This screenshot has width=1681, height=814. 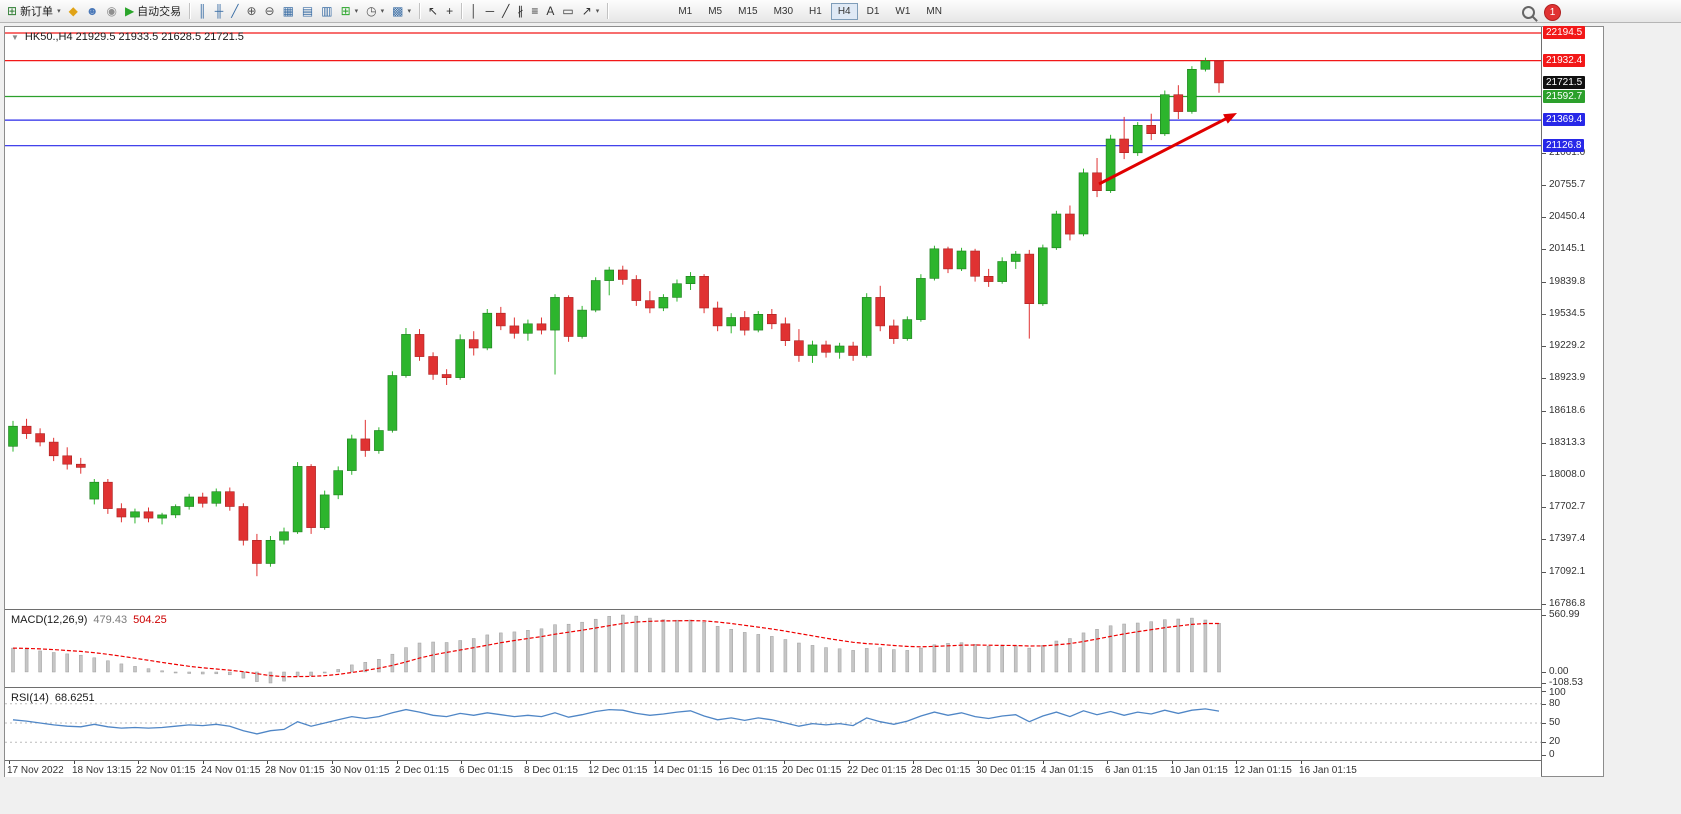 What do you see at coordinates (1567, 184) in the screenshot?
I see `price-axis-label: 20755.7` at bounding box center [1567, 184].